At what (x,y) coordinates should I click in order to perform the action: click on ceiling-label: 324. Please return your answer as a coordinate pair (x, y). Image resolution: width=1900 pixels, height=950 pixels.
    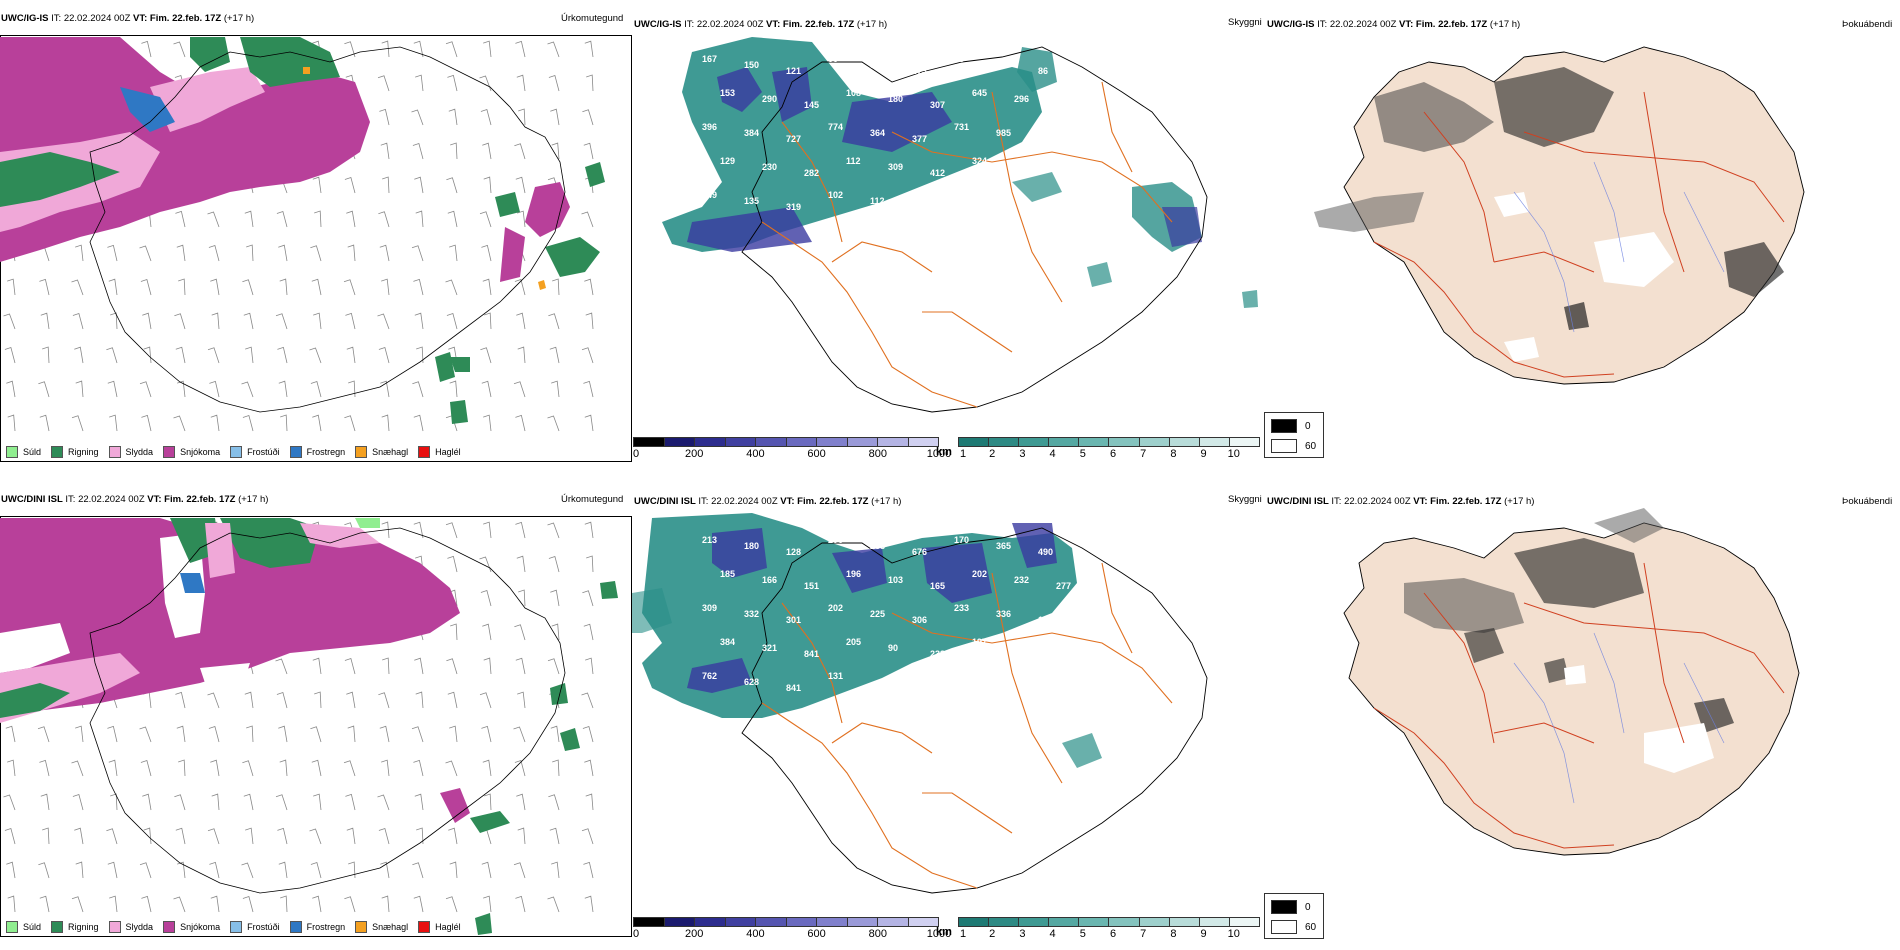
    Looking at the image, I should click on (979, 161).